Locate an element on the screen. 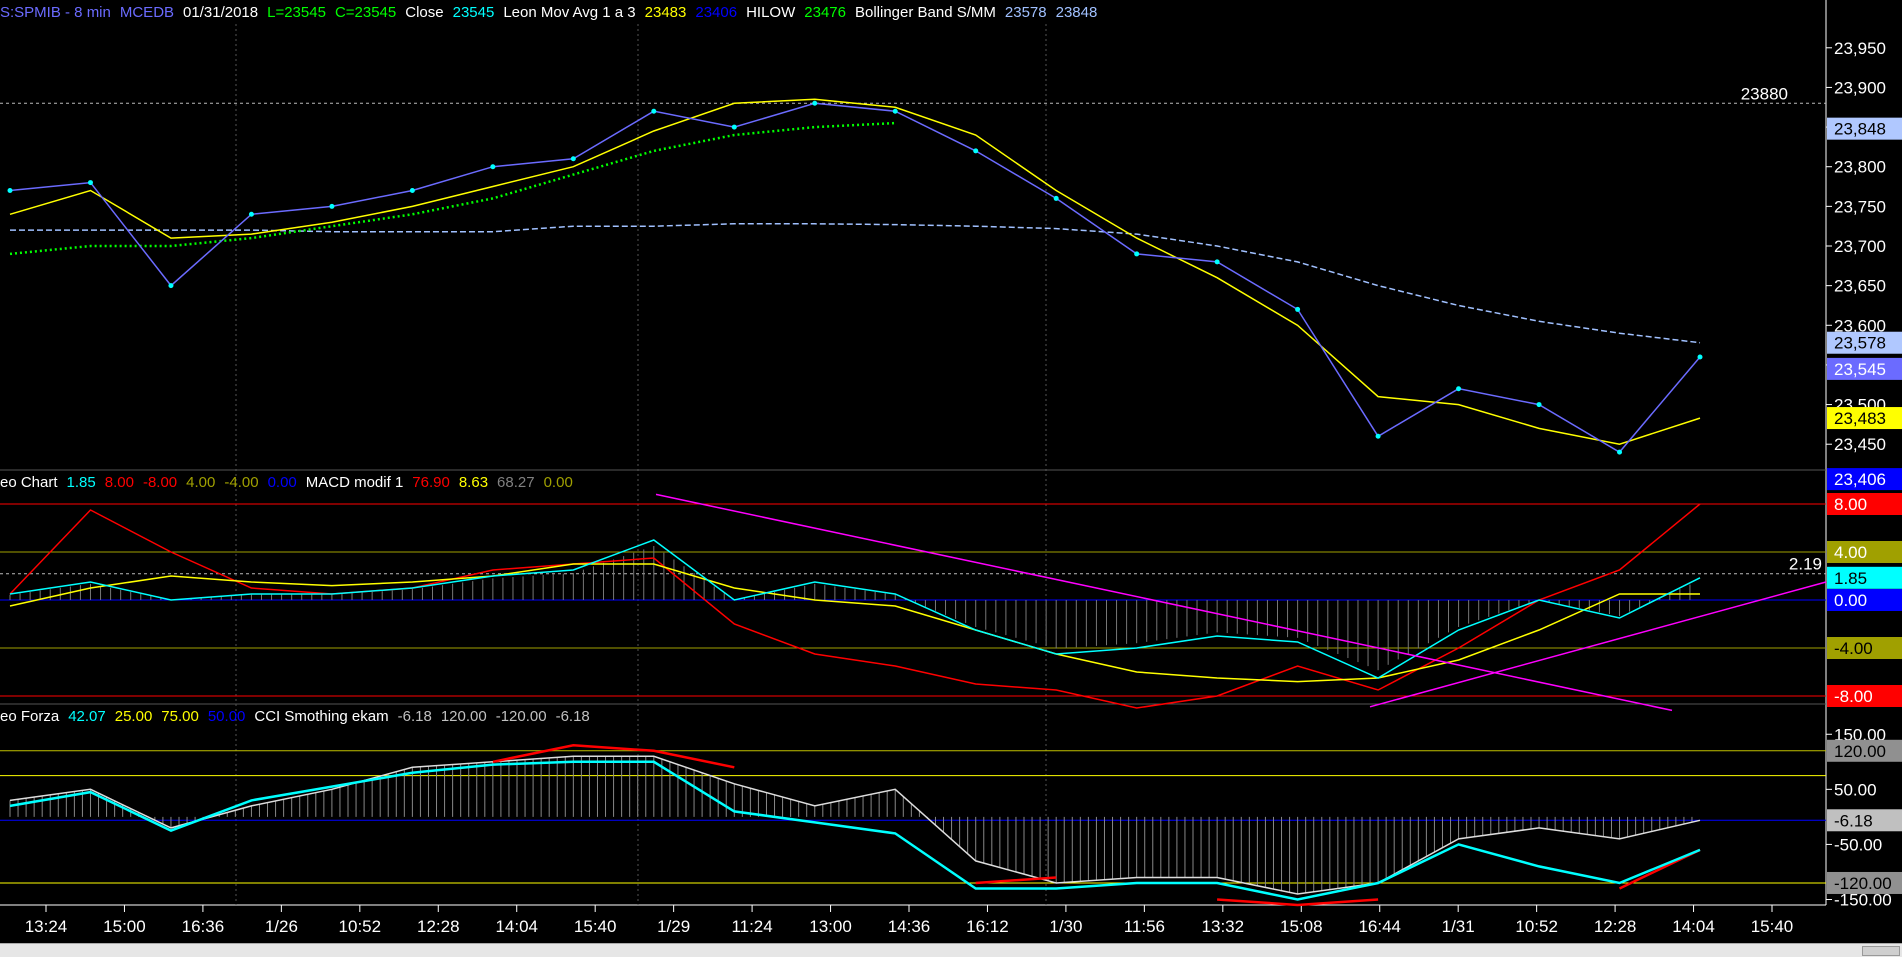  macd-legend-item: 8.00 is located at coordinates (119, 482).